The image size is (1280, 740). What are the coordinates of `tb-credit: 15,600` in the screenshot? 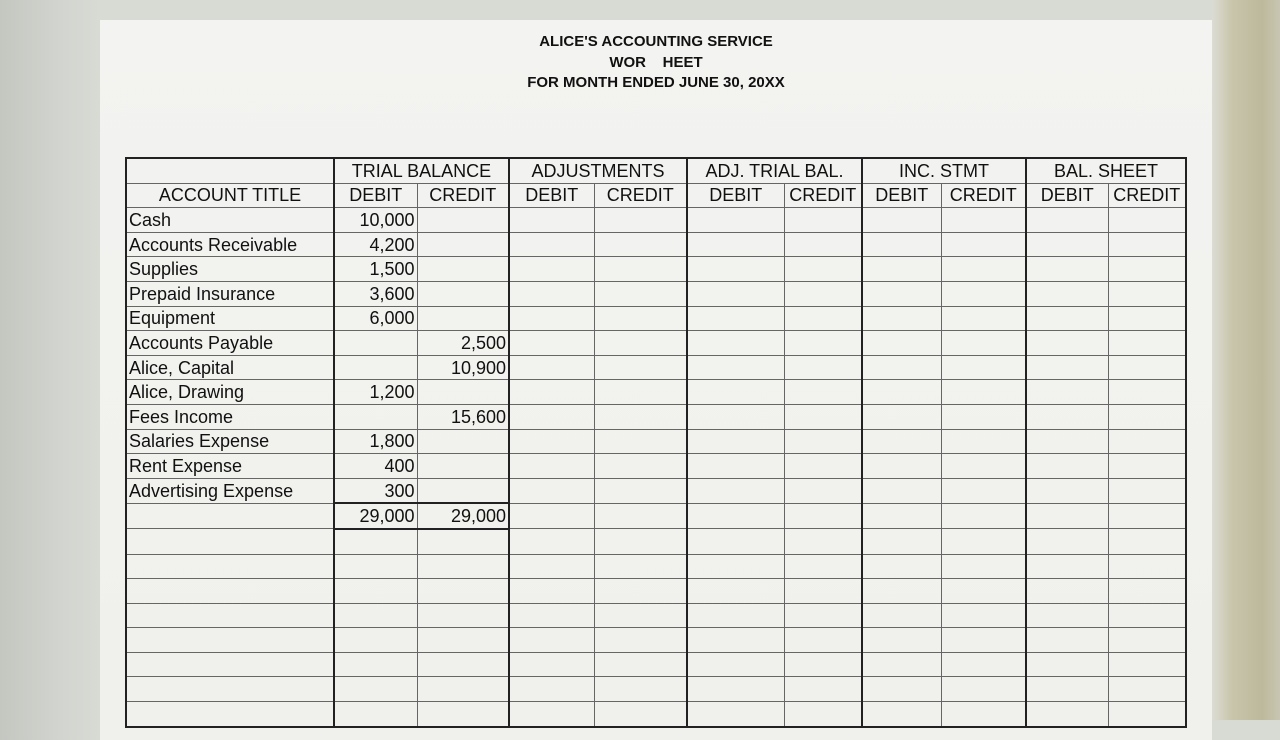 It's located at (463, 416).